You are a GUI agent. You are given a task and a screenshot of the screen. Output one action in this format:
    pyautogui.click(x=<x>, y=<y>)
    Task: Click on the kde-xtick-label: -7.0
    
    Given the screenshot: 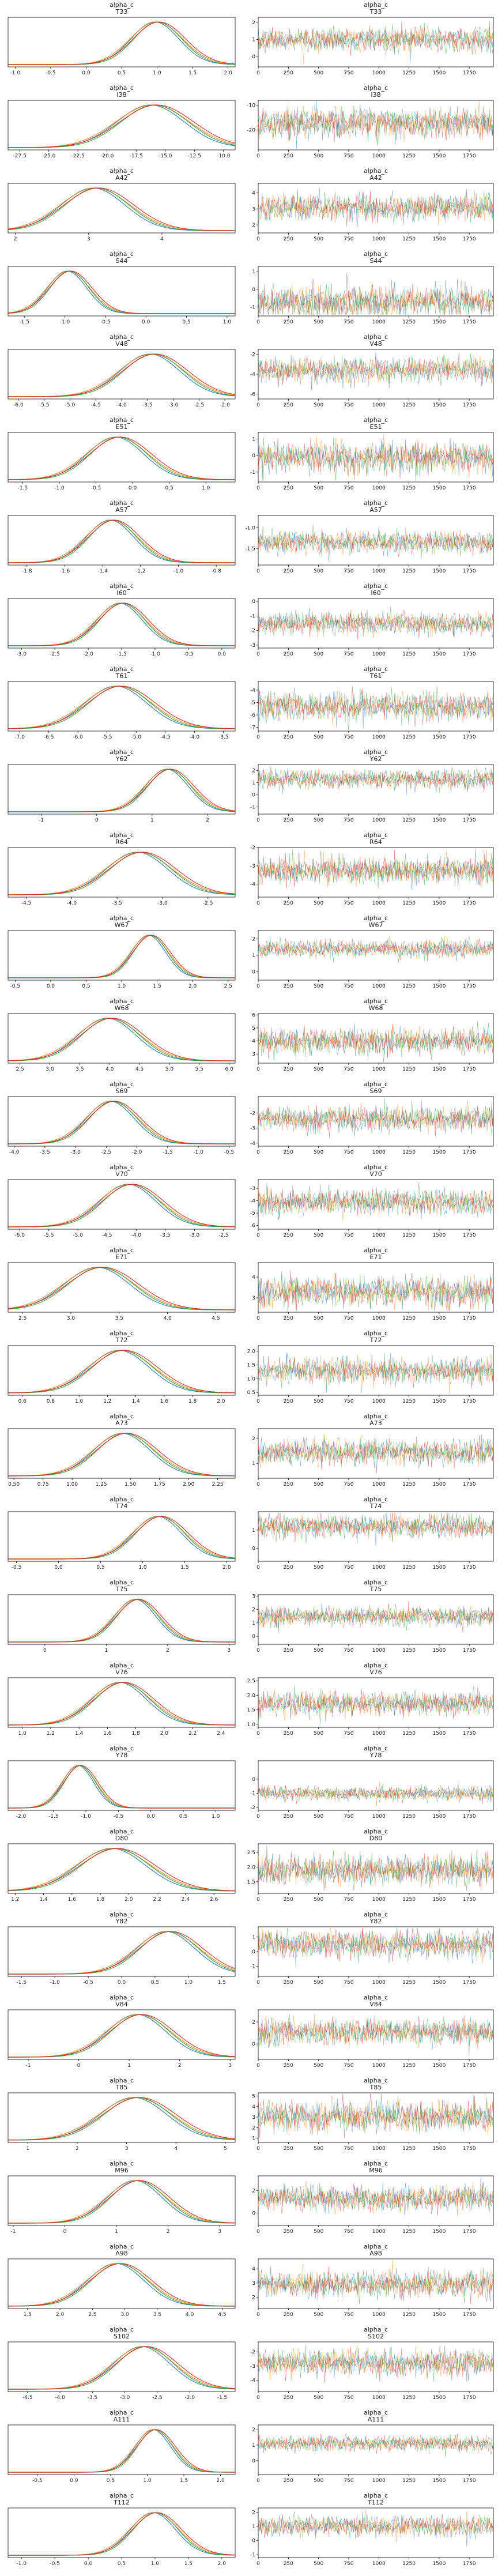 What is the action you would take?
    pyautogui.click(x=19, y=737)
    